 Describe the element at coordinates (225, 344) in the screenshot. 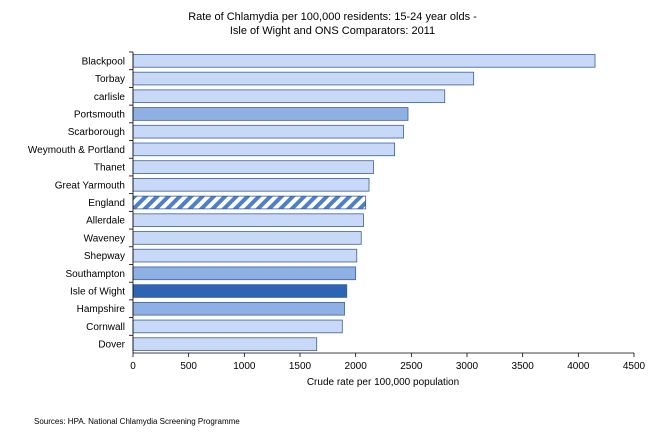

I see `bar-dover` at that location.